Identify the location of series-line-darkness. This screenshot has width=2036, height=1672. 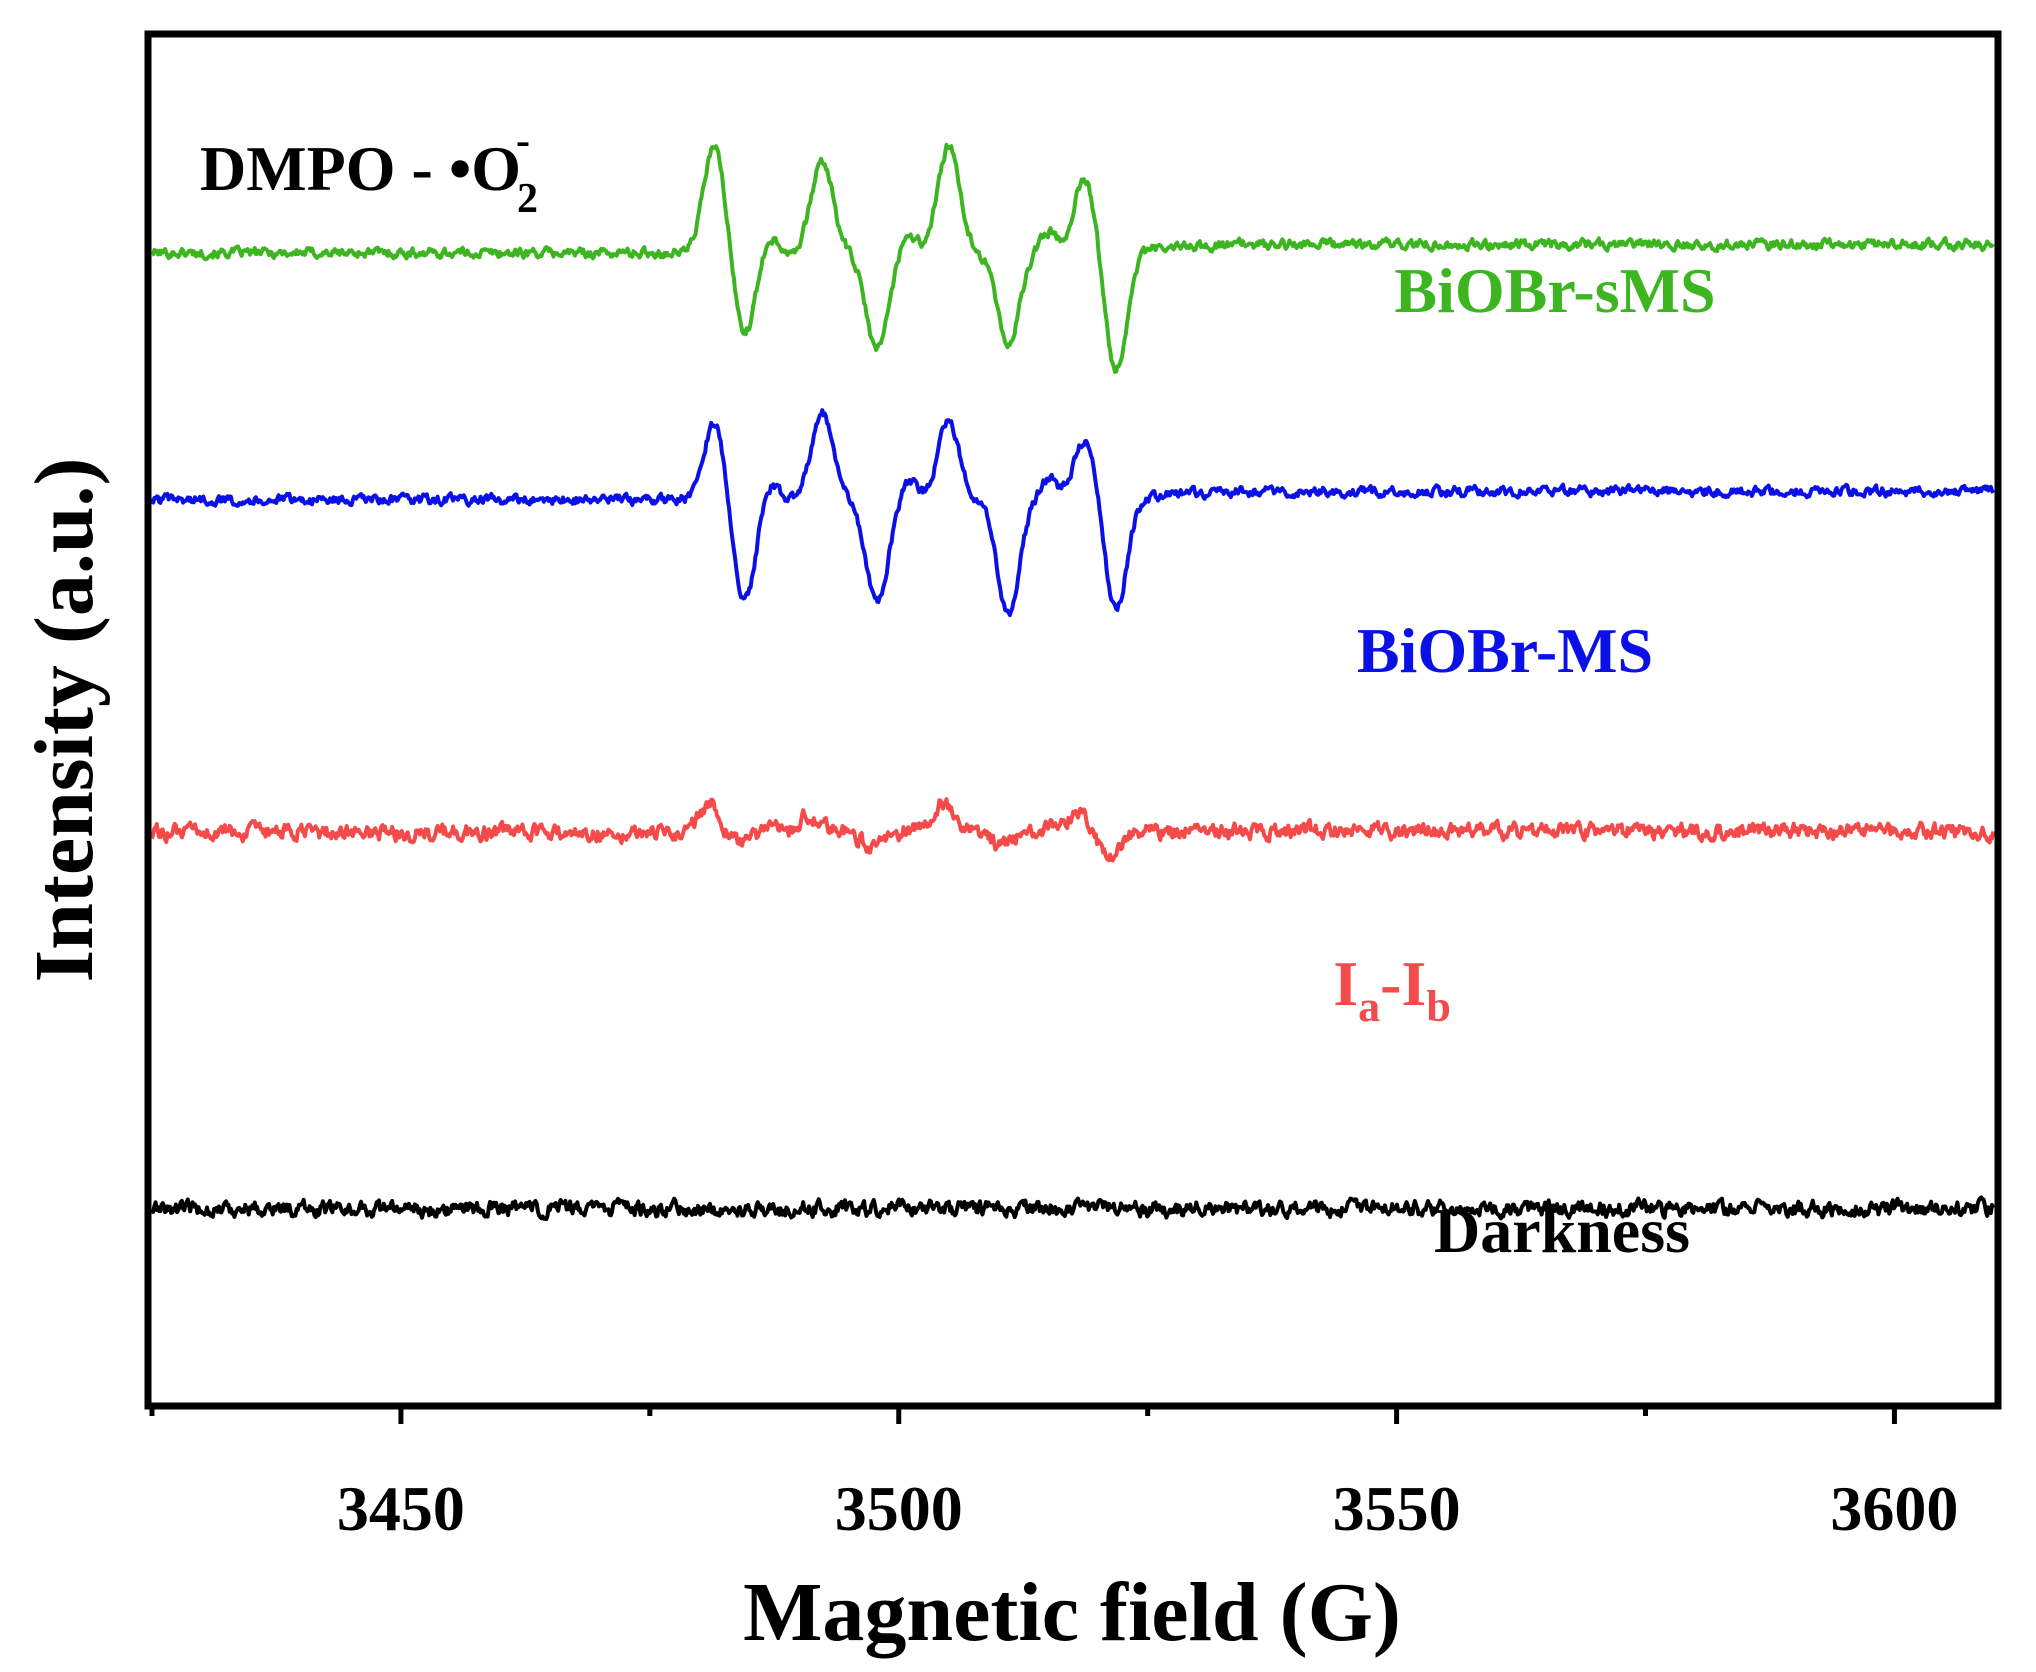
(1073, 1208).